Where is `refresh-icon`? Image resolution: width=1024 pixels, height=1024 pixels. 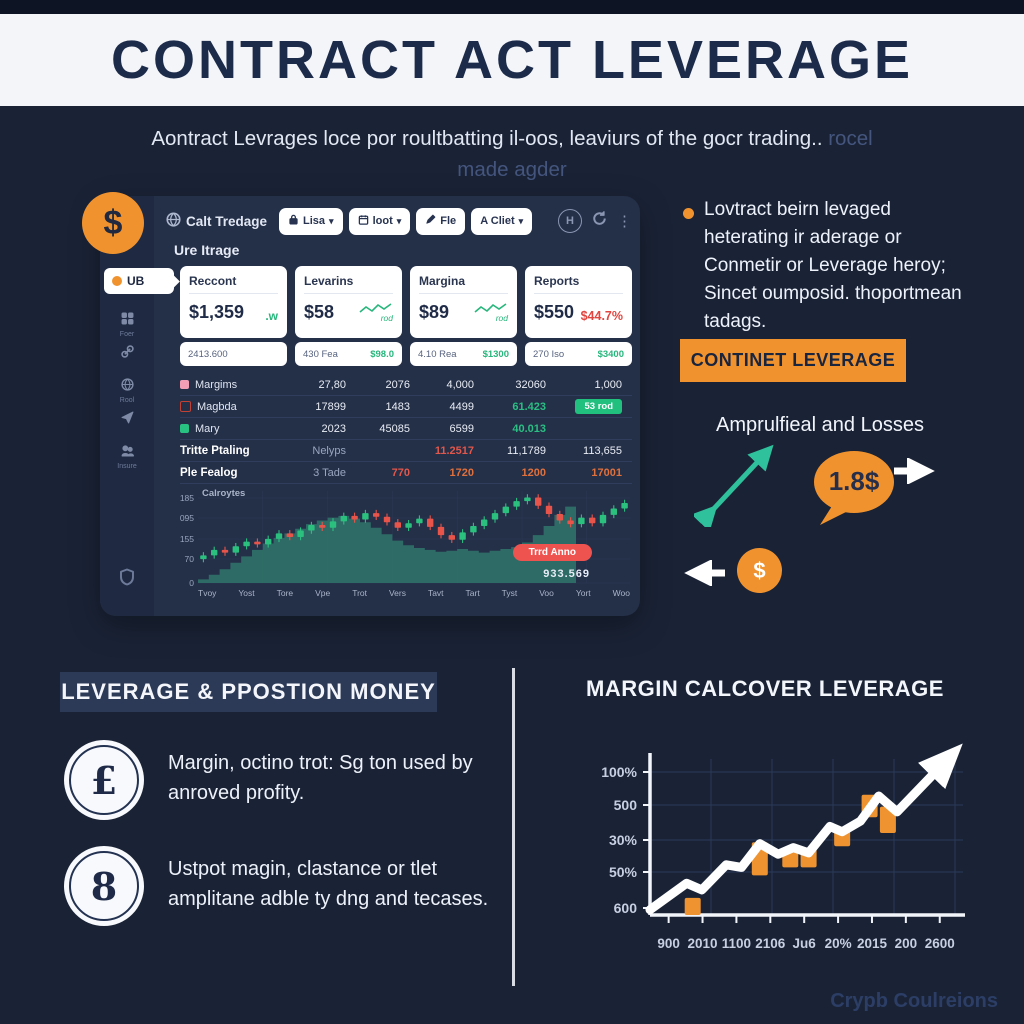
refresh-icon is located at coordinates (599, 221).